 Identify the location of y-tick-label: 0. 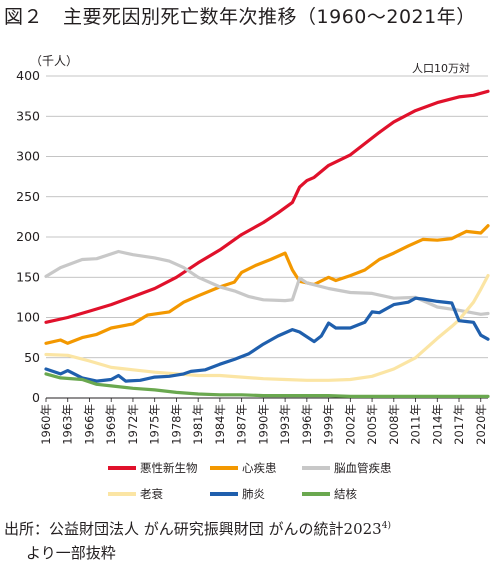
(36, 397).